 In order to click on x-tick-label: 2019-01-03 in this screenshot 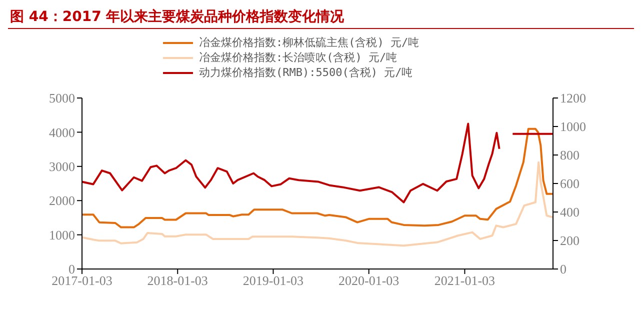, I will do `click(273, 280)`.